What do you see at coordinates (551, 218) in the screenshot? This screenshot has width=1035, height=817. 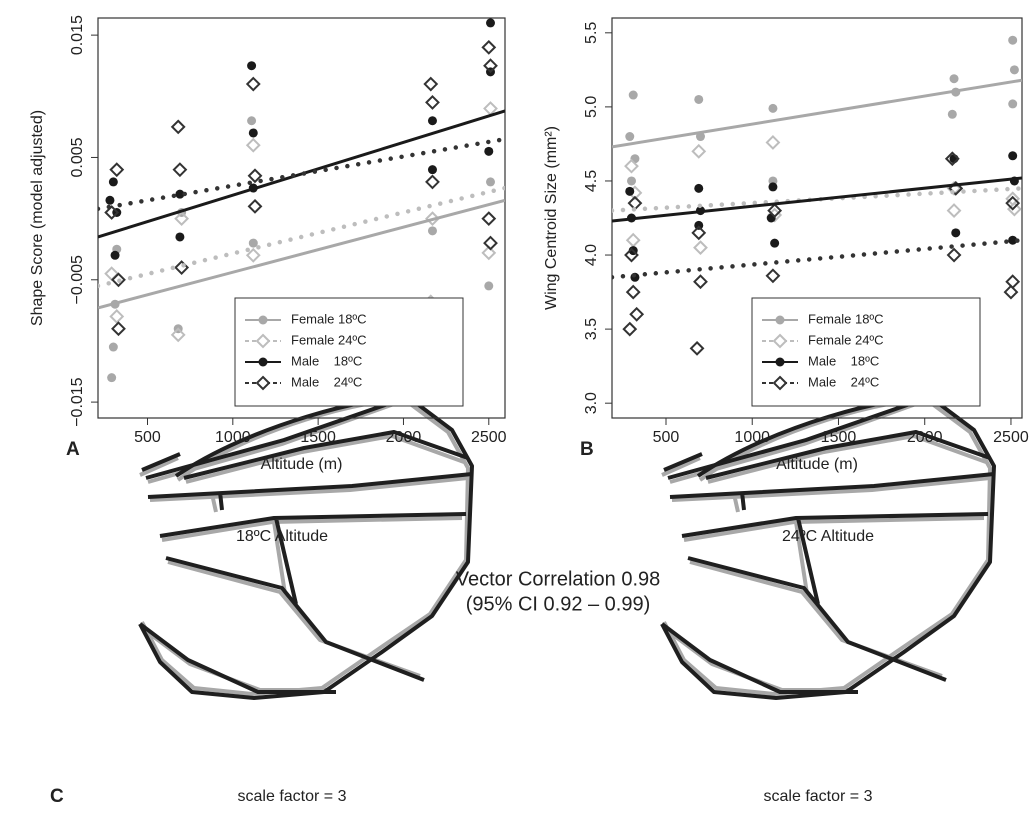 I see `y-axis-label: Wing Centroid Size (mm²)` at bounding box center [551, 218].